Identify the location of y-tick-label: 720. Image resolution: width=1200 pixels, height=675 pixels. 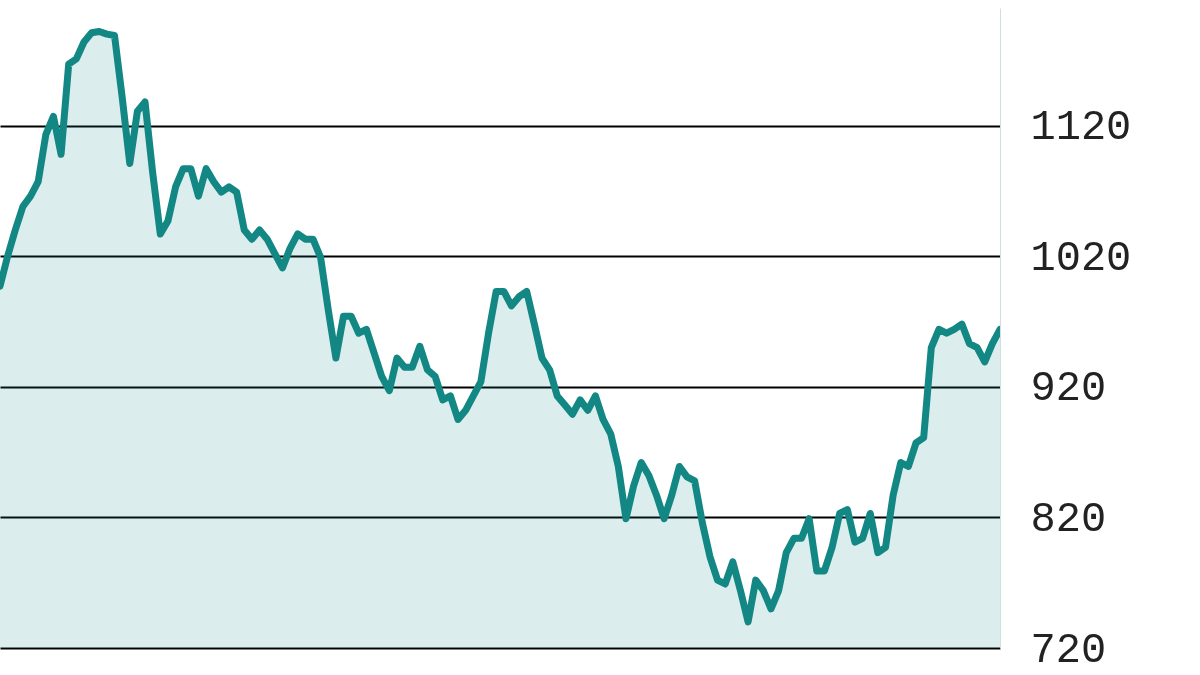
(1068, 650).